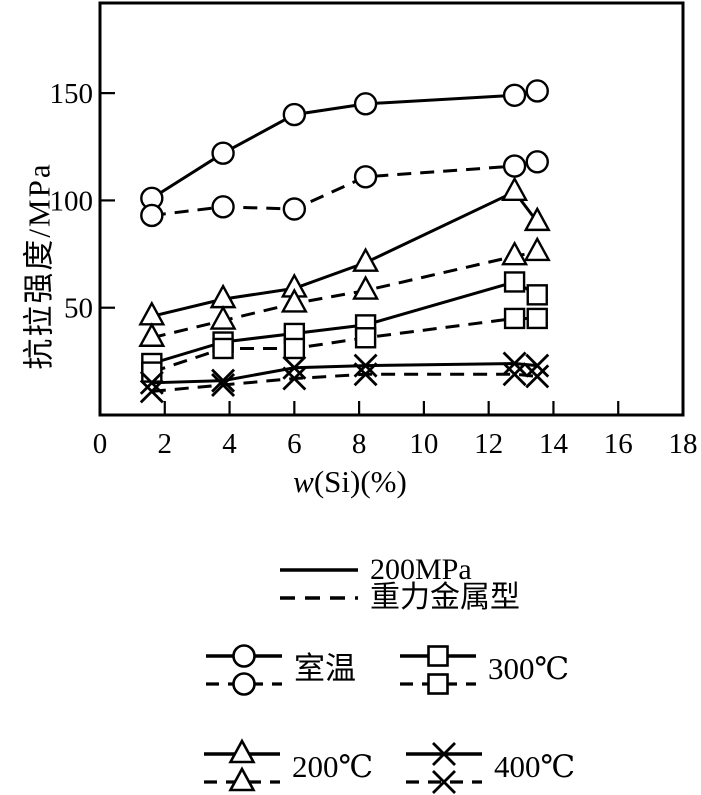  What do you see at coordinates (683, 444) in the screenshot?
I see `svg-text: 18` at bounding box center [683, 444].